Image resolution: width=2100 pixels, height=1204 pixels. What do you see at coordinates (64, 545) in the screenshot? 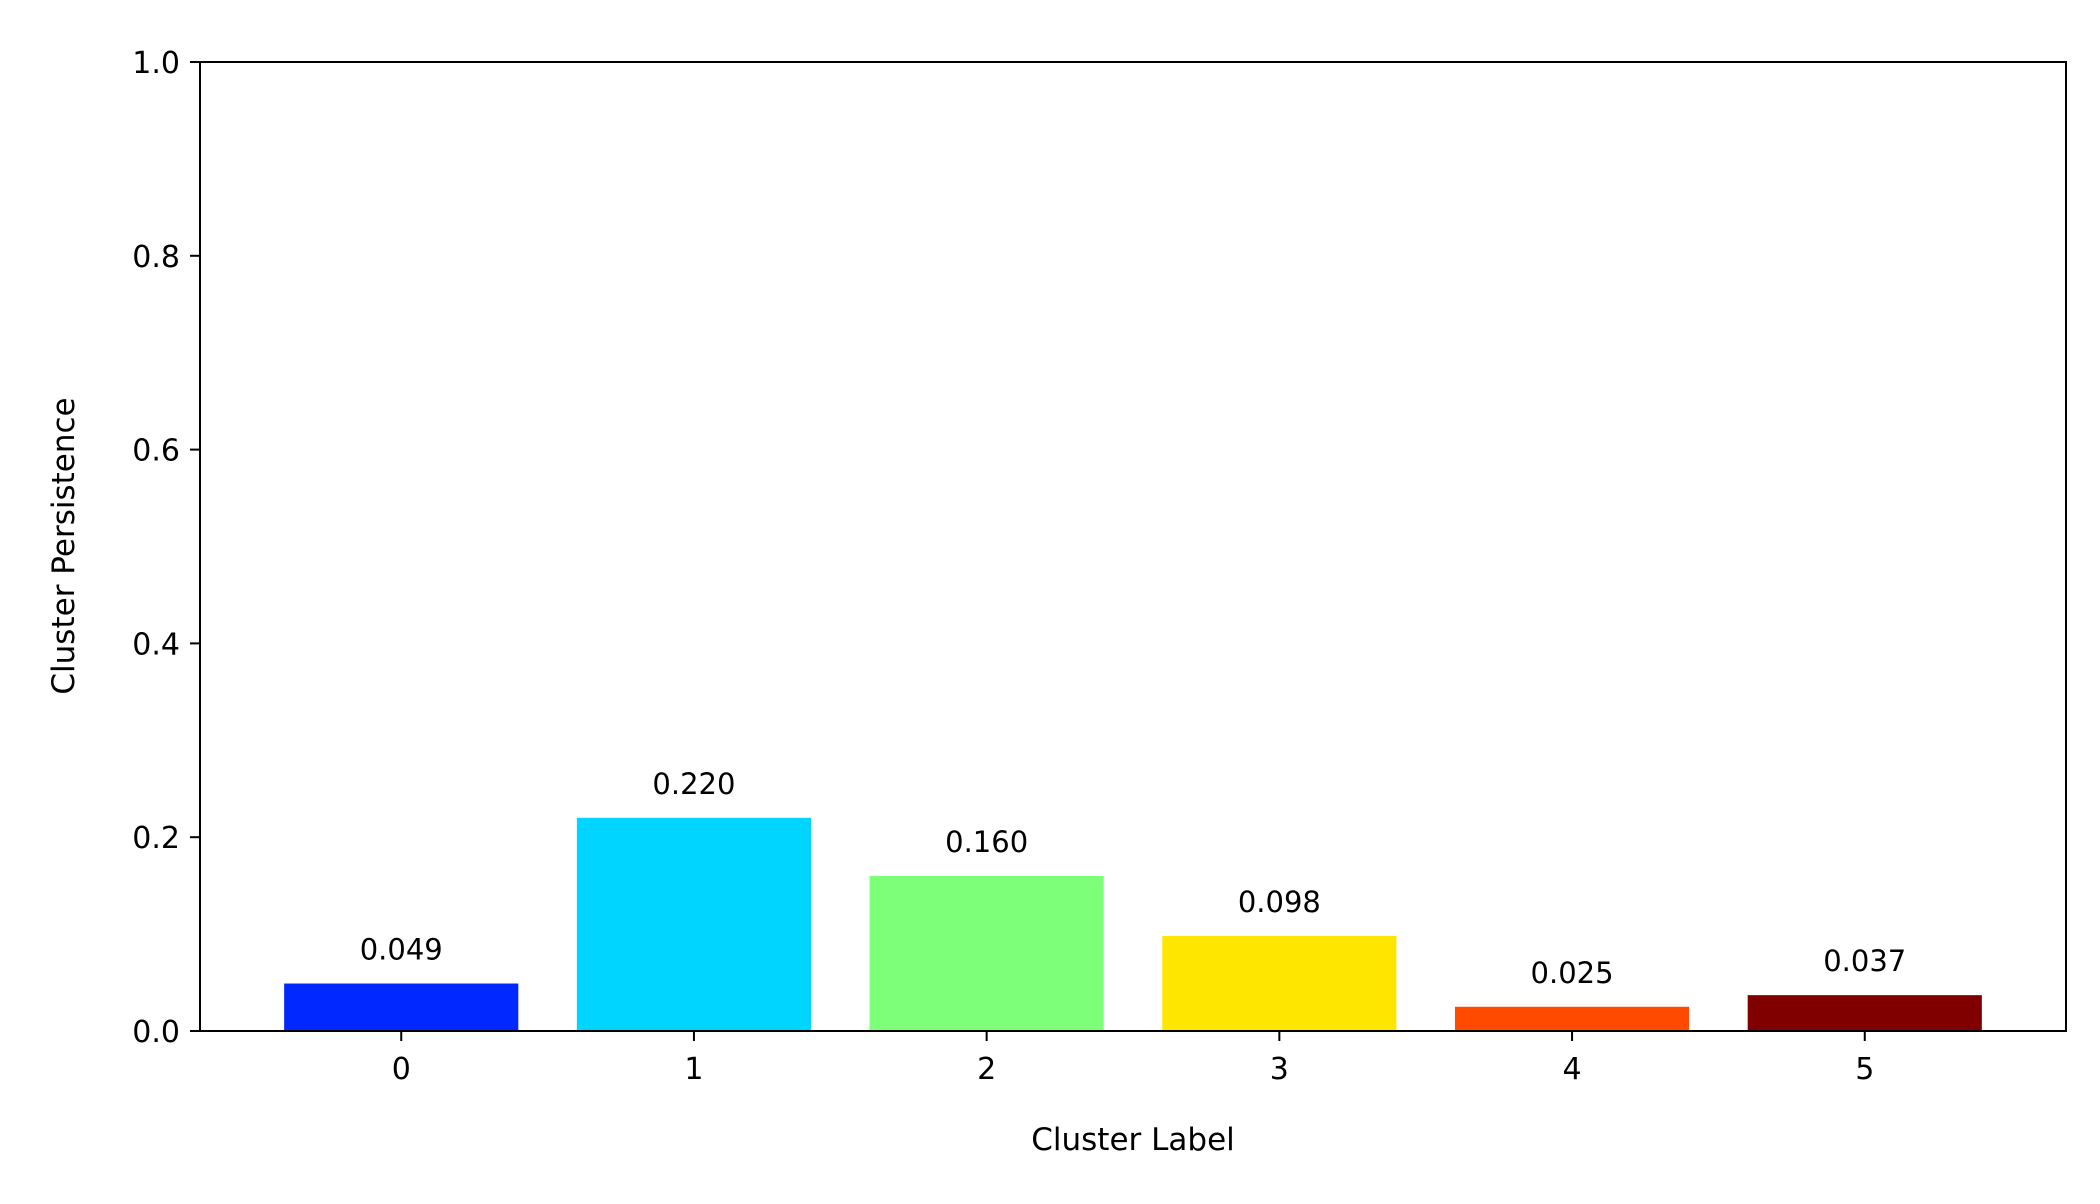
I see `y-axis-title: Cluster Persistence` at bounding box center [64, 545].